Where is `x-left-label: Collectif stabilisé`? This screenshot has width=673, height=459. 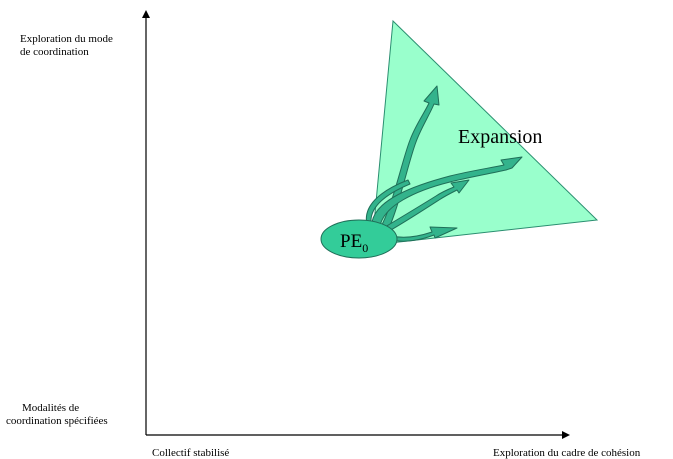 x-left-label: Collectif stabilisé is located at coordinates (190, 453).